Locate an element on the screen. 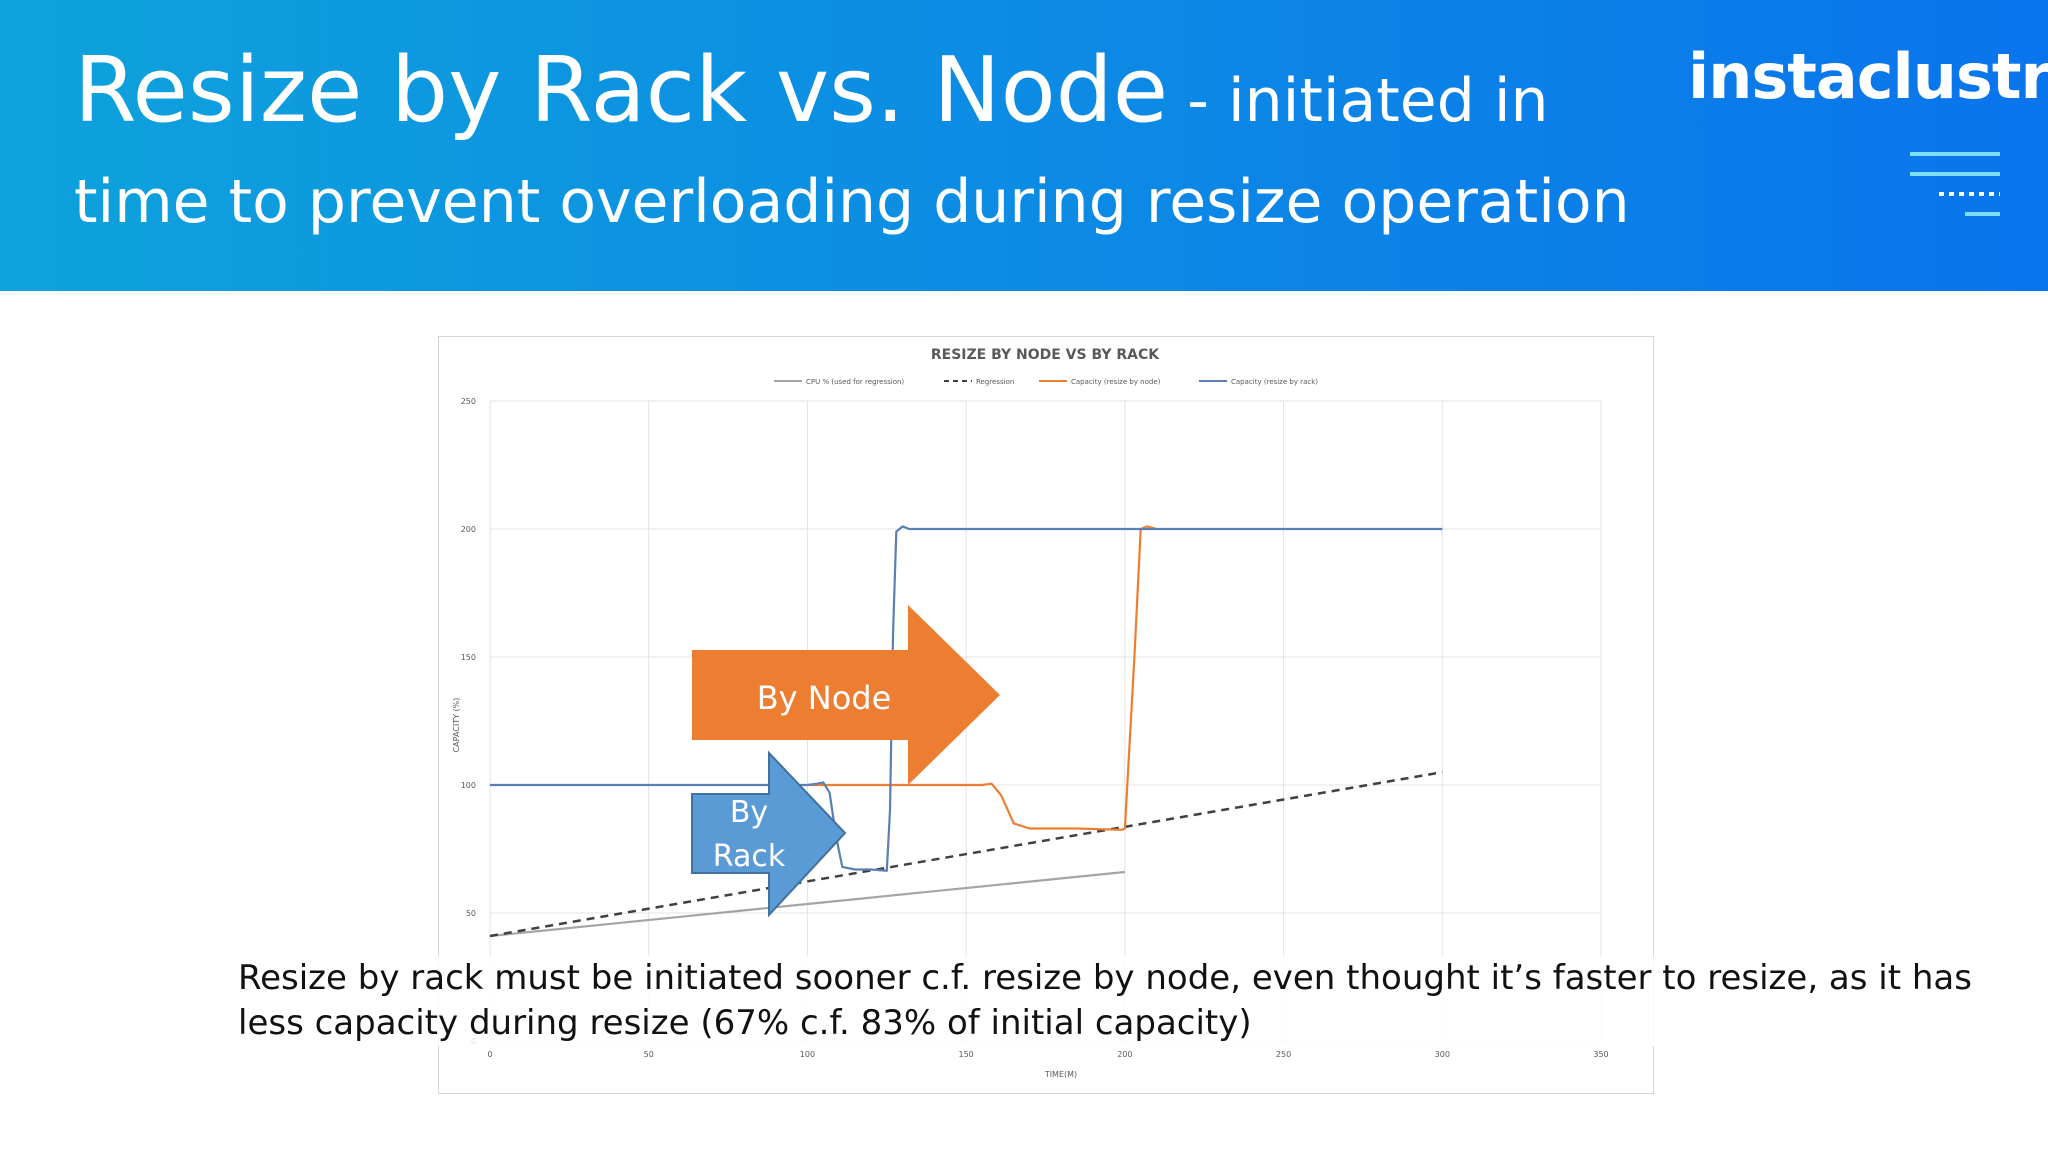 This screenshot has width=2048, height=1152. x-tick-label: 250 is located at coordinates (1283, 1054).